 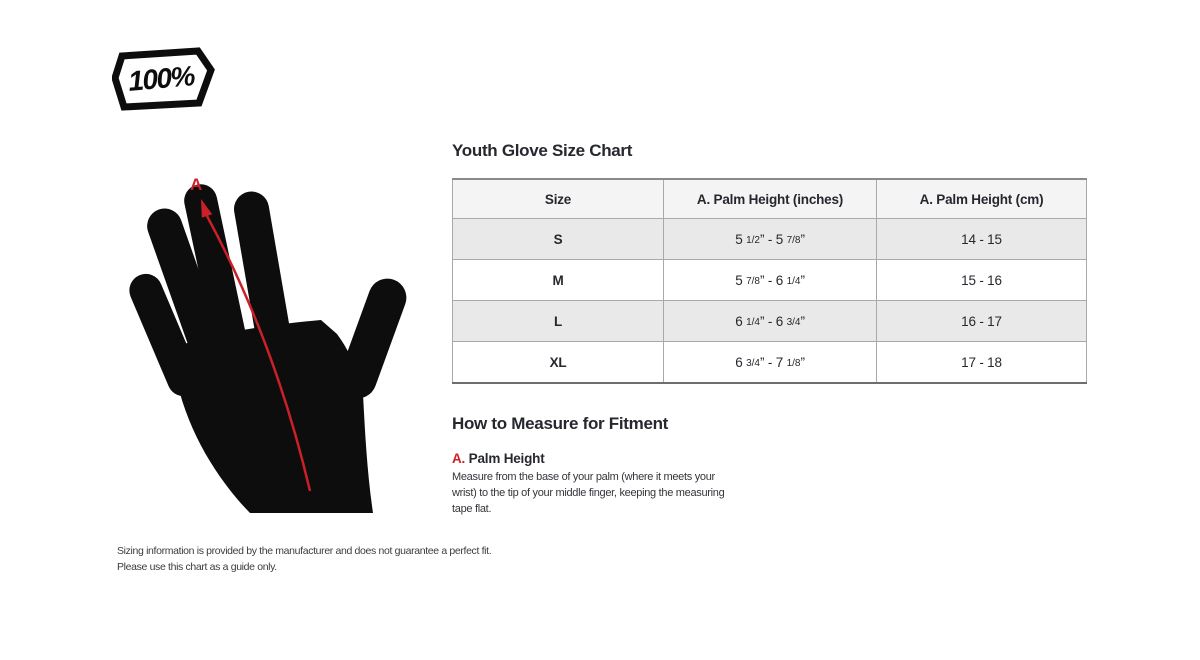 What do you see at coordinates (770, 239) in the screenshot?
I see `table-cell-inches: 5 1/2” - 5 7/8”` at bounding box center [770, 239].